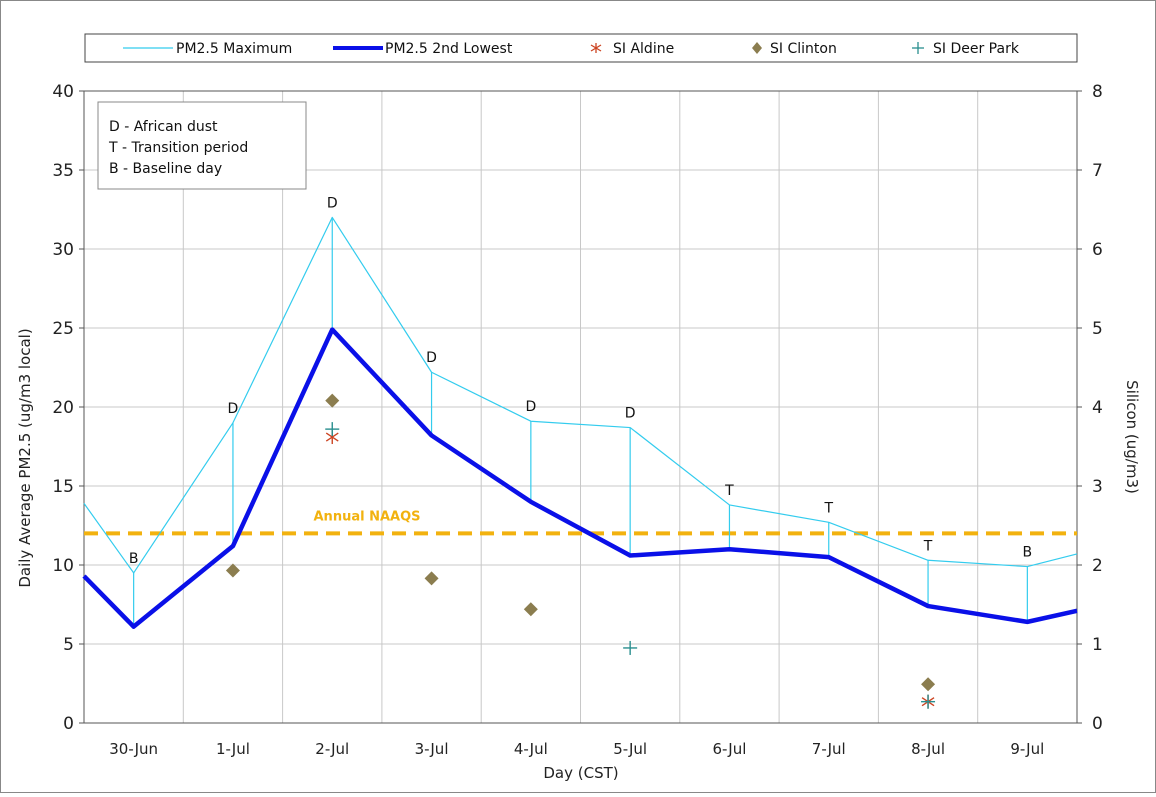  I want to click on x-tick-label: 30-Jun, so click(133, 749).